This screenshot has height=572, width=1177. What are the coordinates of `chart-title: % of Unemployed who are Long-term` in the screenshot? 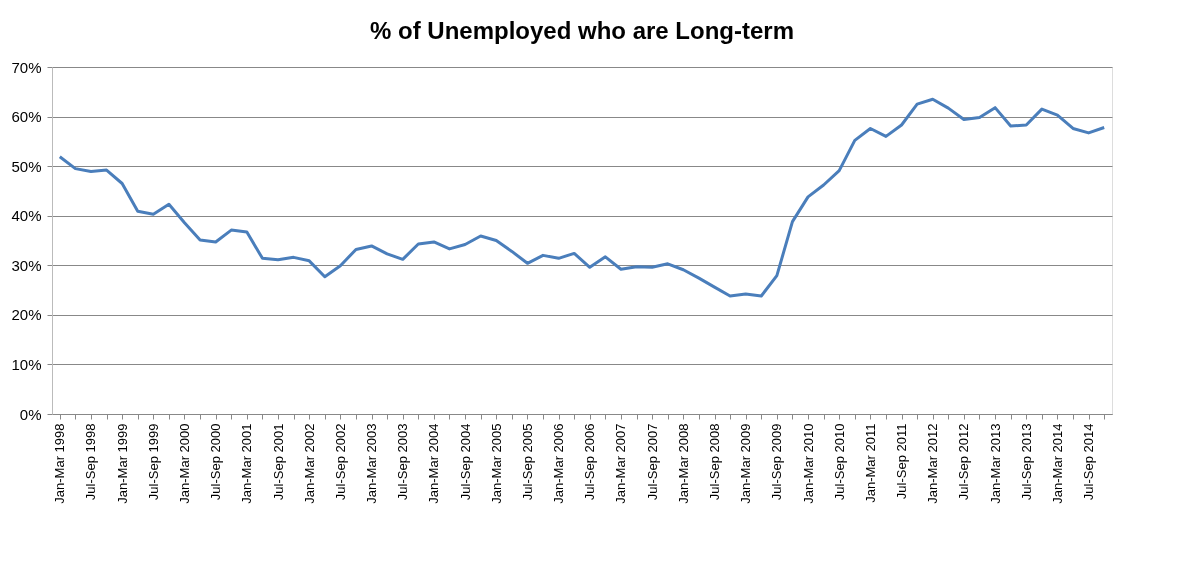 It's located at (582, 30).